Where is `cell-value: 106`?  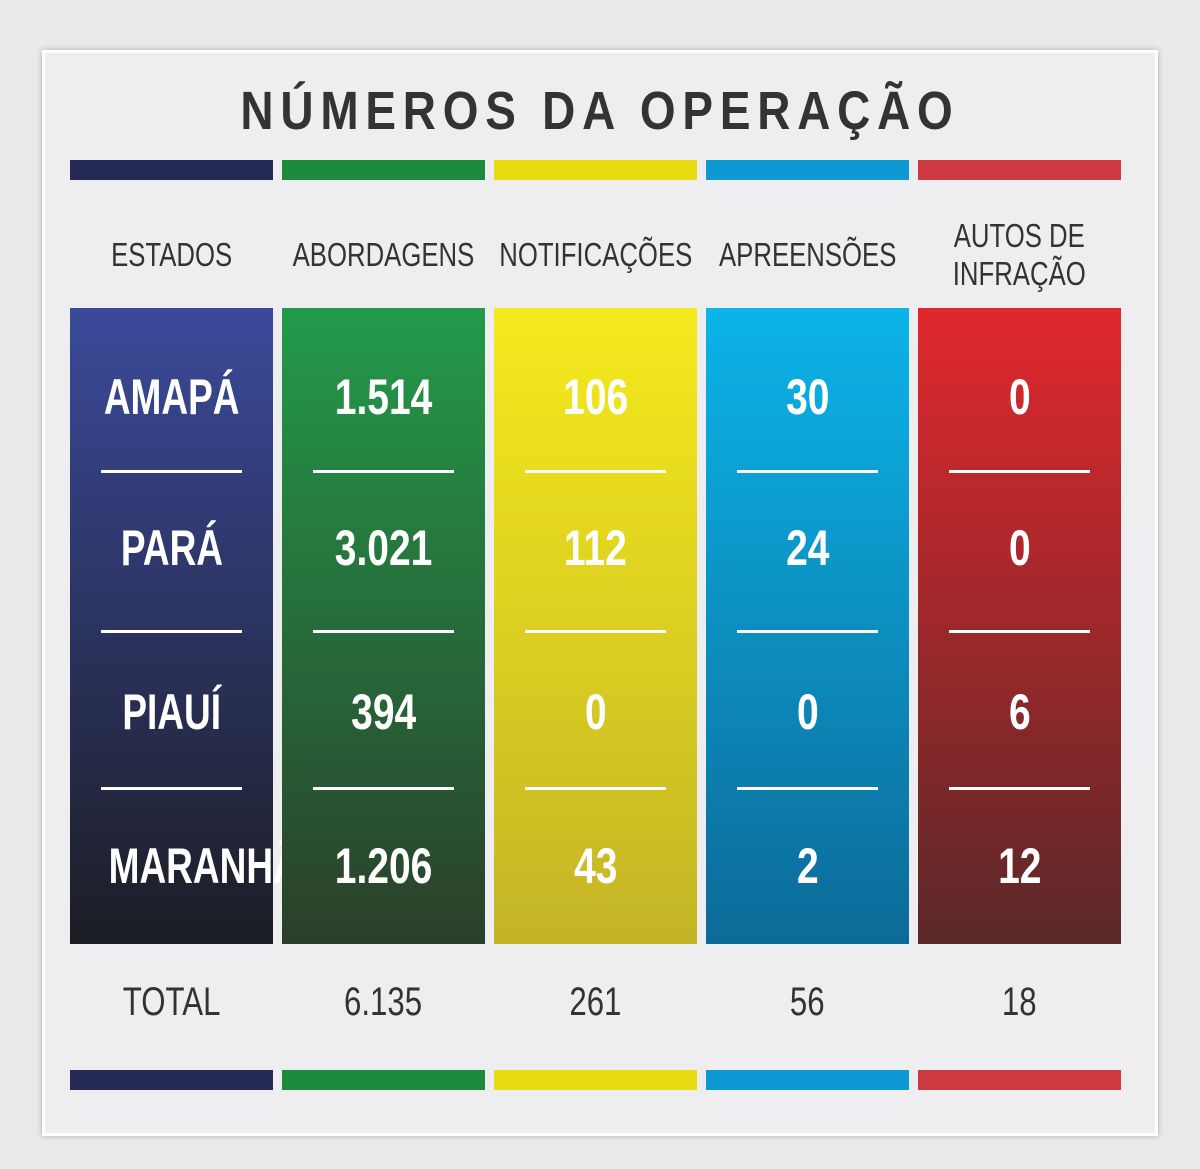 cell-value: 106 is located at coordinates (595, 397).